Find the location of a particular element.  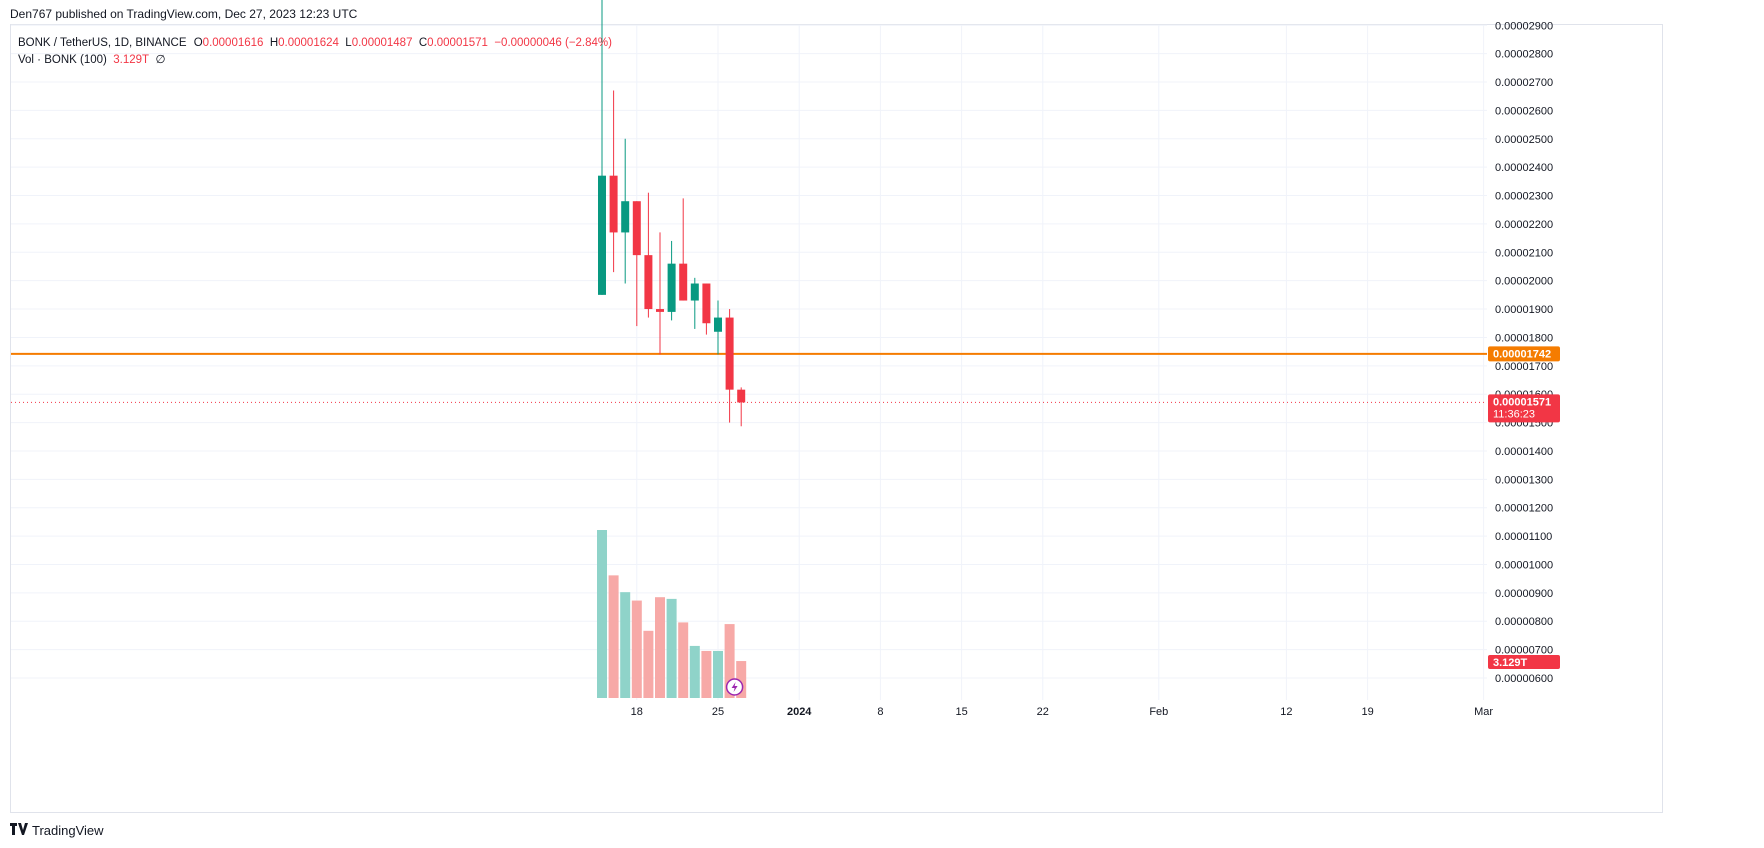

legend-change: −0.00000046 (−2.84%) is located at coordinates (553, 43).